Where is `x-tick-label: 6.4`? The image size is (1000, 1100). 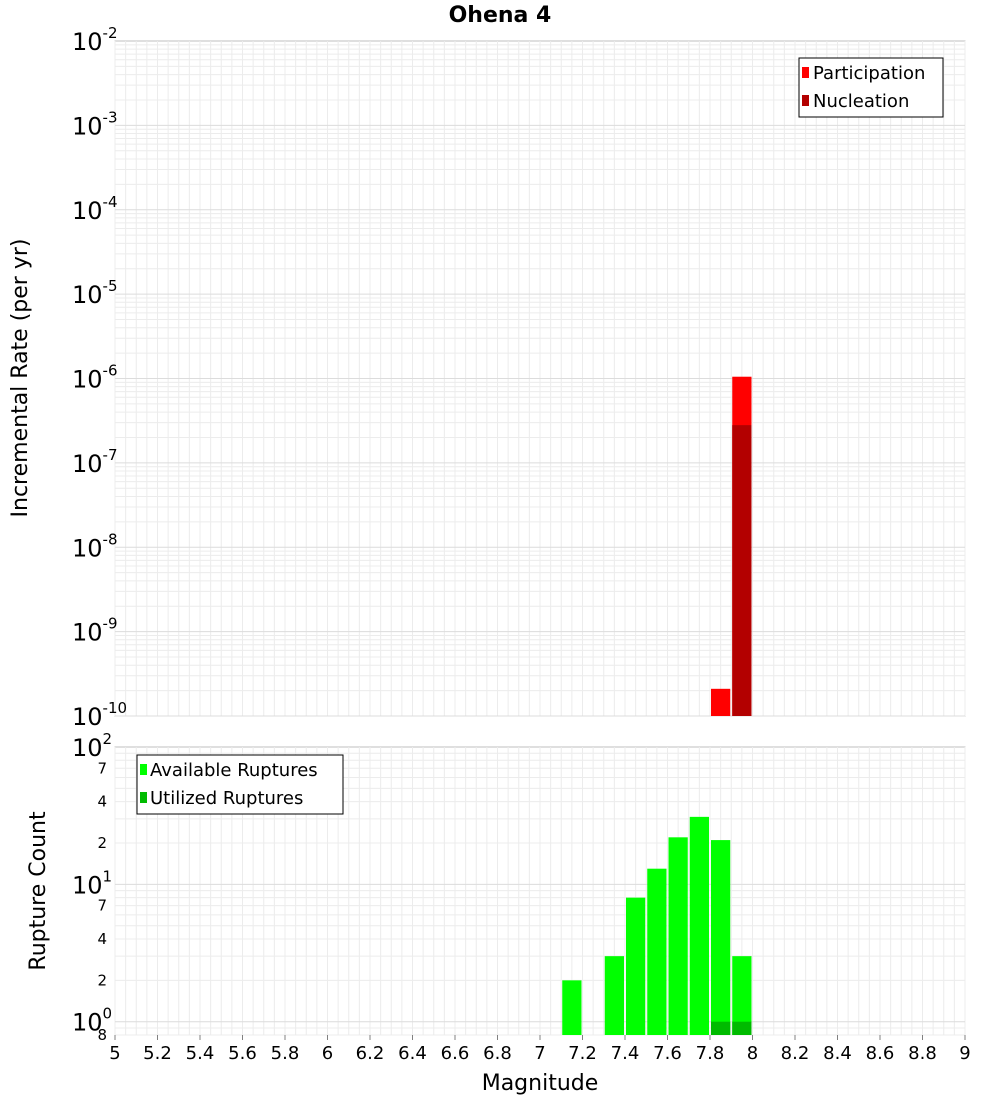 x-tick-label: 6.4 is located at coordinates (412, 1053).